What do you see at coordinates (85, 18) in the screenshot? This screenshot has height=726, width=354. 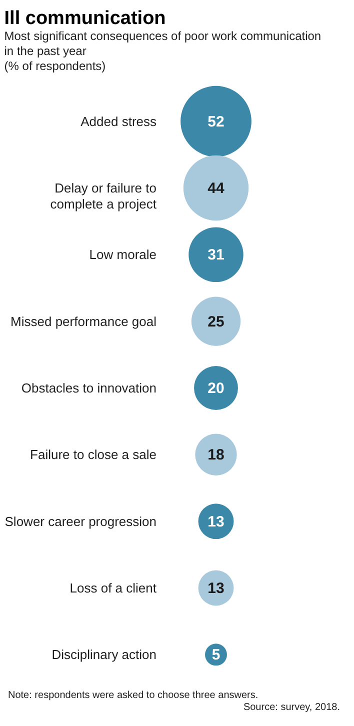 I see `text: Ill communication` at bounding box center [85, 18].